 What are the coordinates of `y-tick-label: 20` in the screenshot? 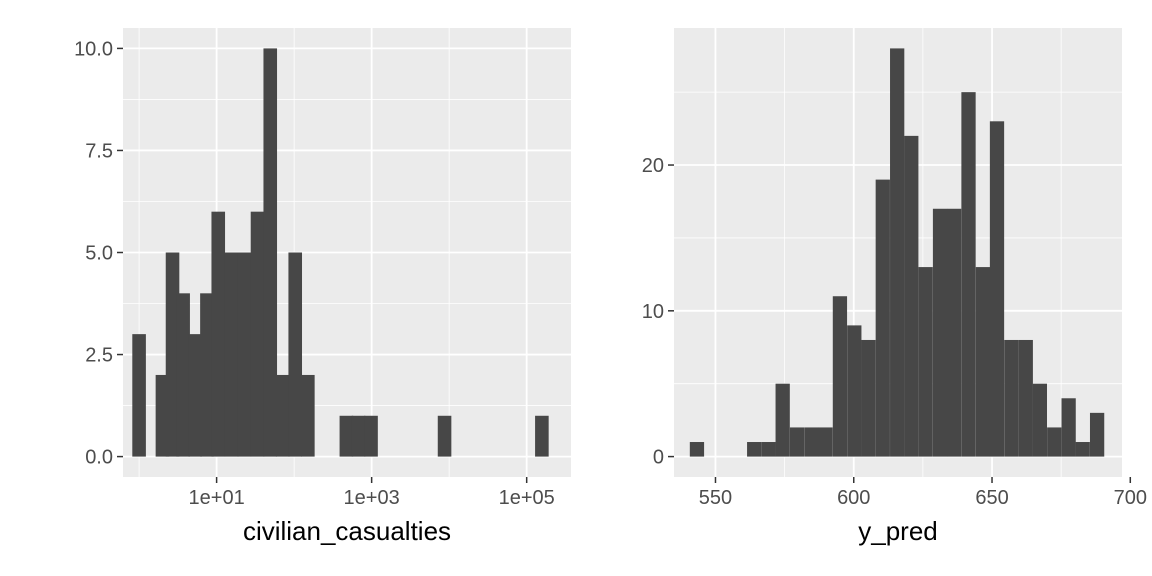 It's located at (653, 166).